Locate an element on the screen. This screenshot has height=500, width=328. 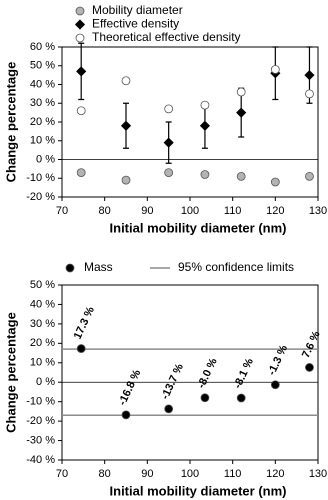
value-label: -13.7 % is located at coordinates (172, 382).